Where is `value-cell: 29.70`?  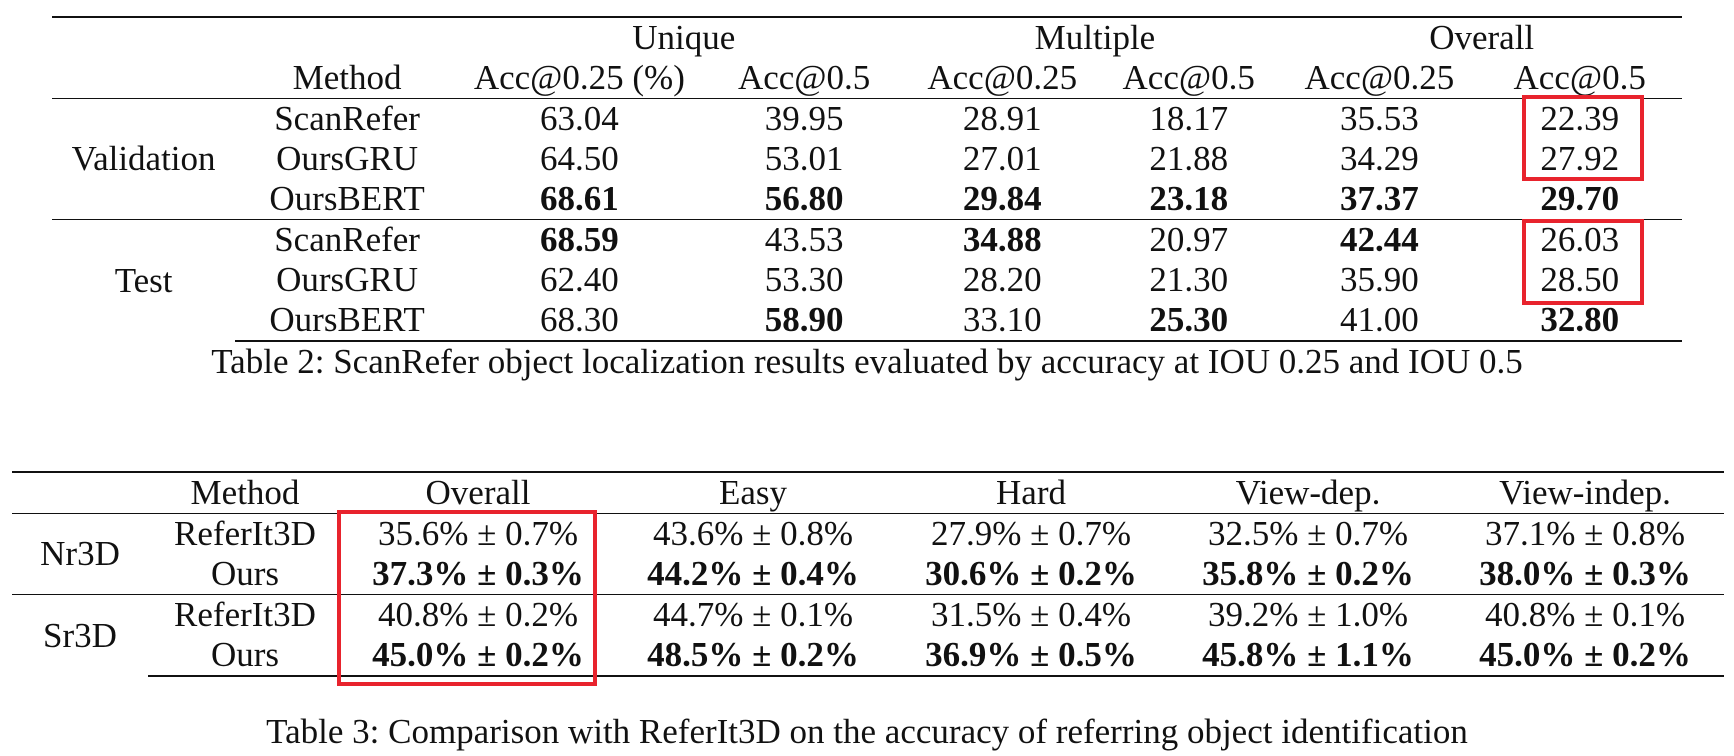 value-cell: 29.70 is located at coordinates (1580, 198).